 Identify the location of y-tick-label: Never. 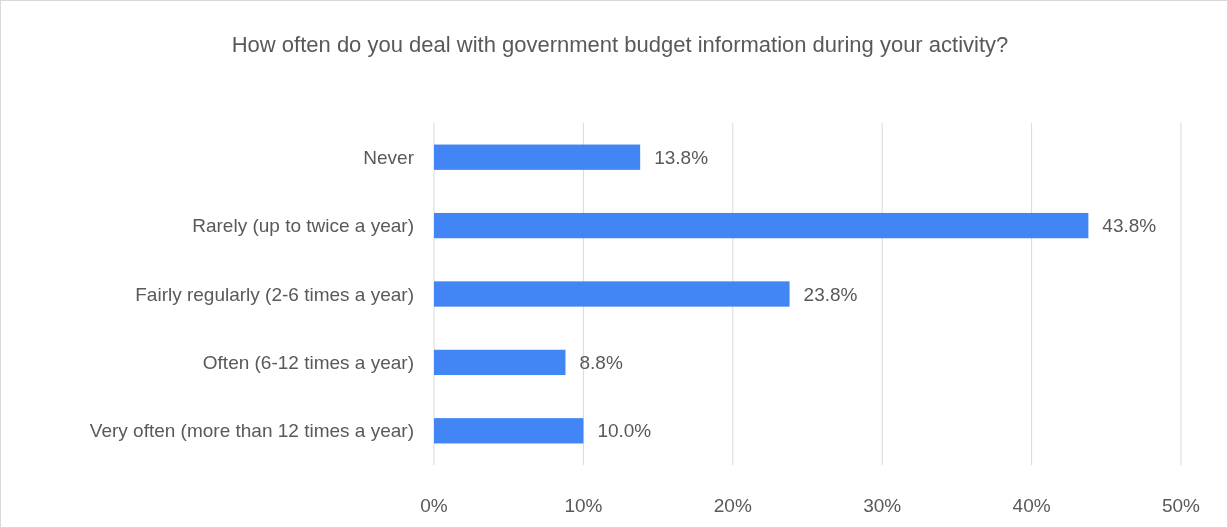
(389, 157).